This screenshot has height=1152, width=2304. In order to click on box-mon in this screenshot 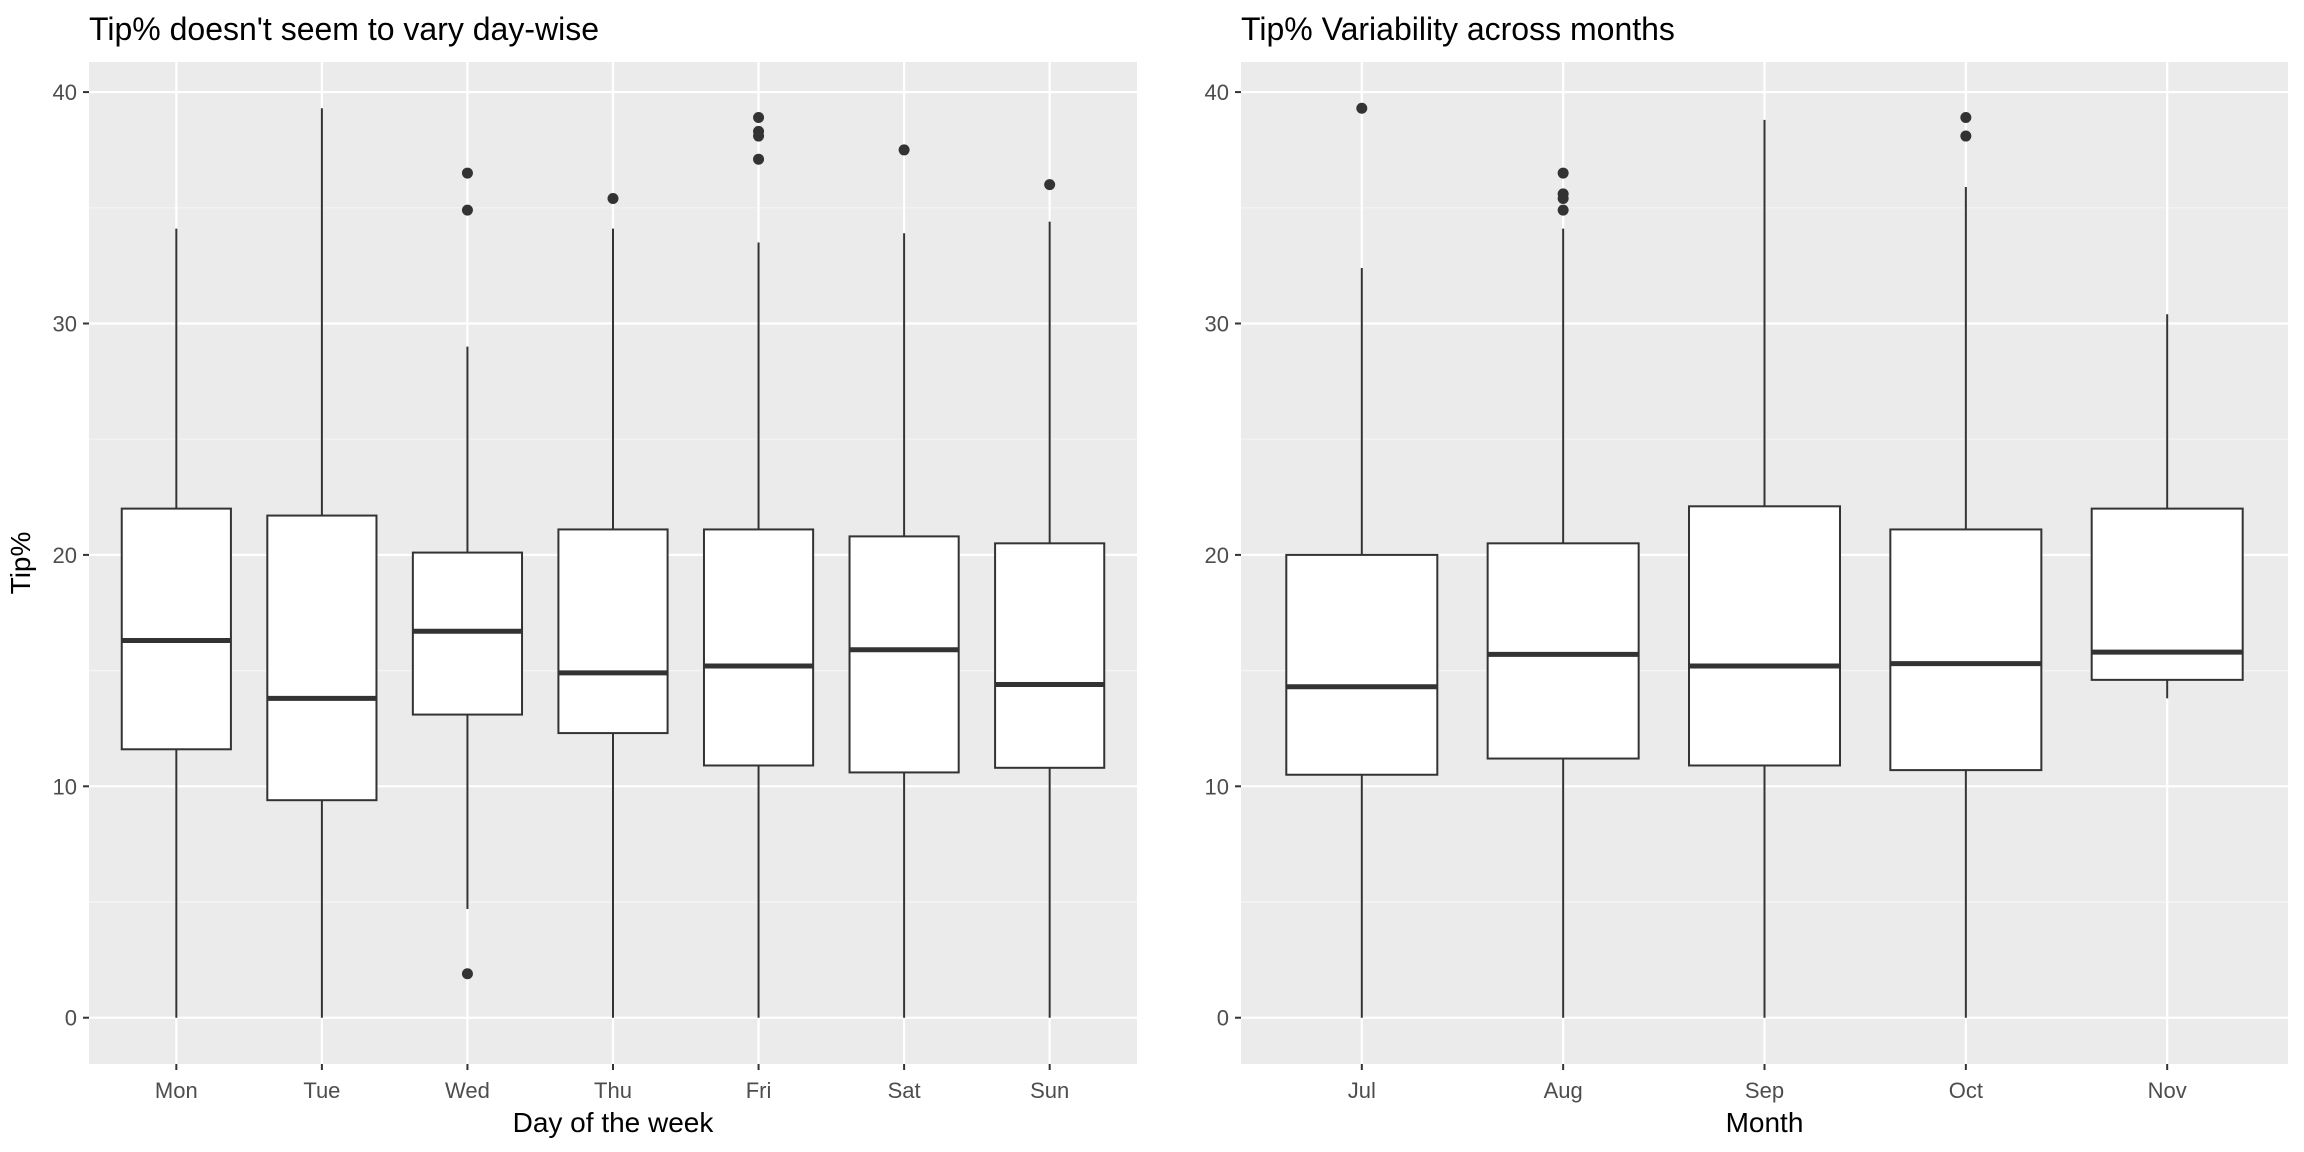, I will do `click(176, 623)`.